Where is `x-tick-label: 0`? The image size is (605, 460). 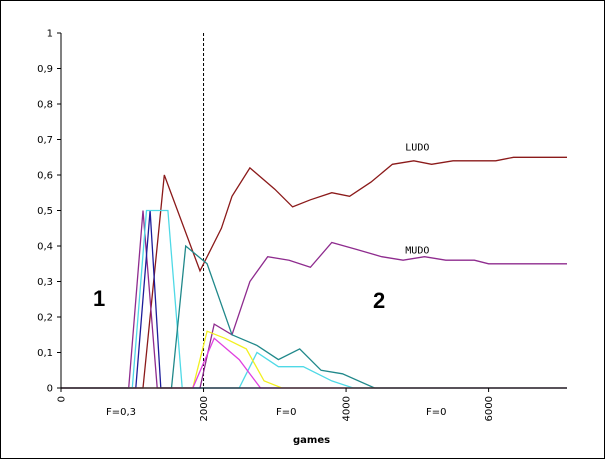 x-tick-label: 0 is located at coordinates (62, 399).